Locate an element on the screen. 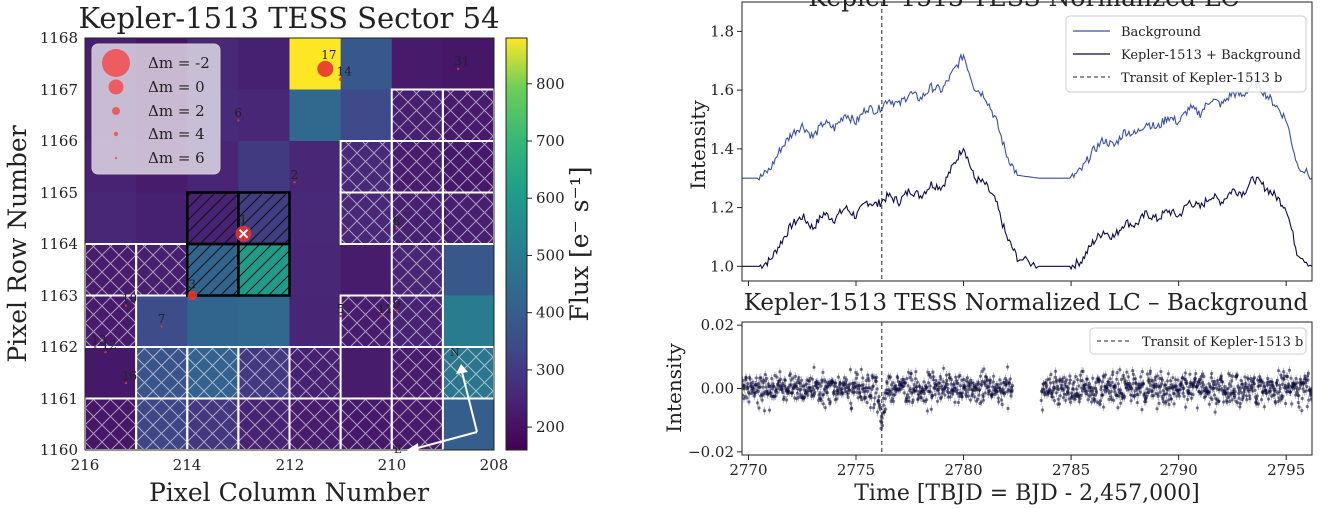 This screenshot has height=509, width=1332. residual-x-tick-label: 2795 is located at coordinates (1286, 470).